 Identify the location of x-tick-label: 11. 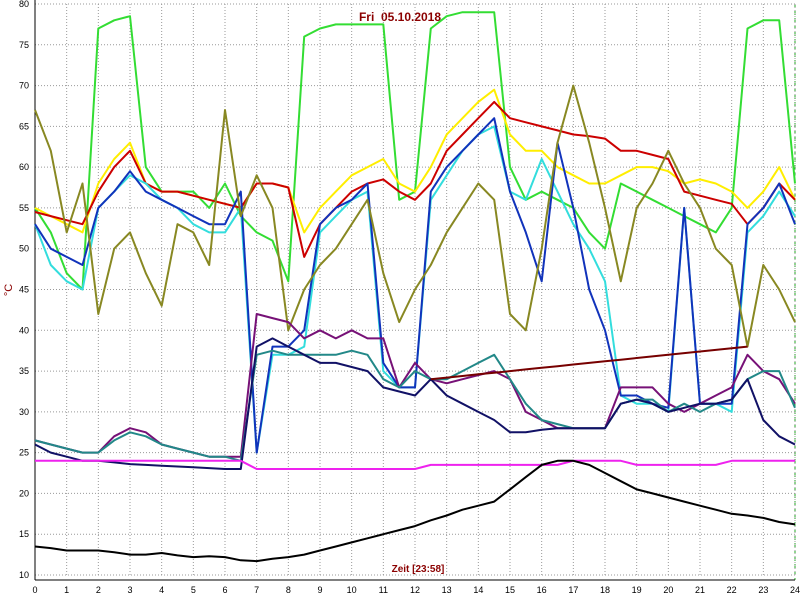
(383, 590).